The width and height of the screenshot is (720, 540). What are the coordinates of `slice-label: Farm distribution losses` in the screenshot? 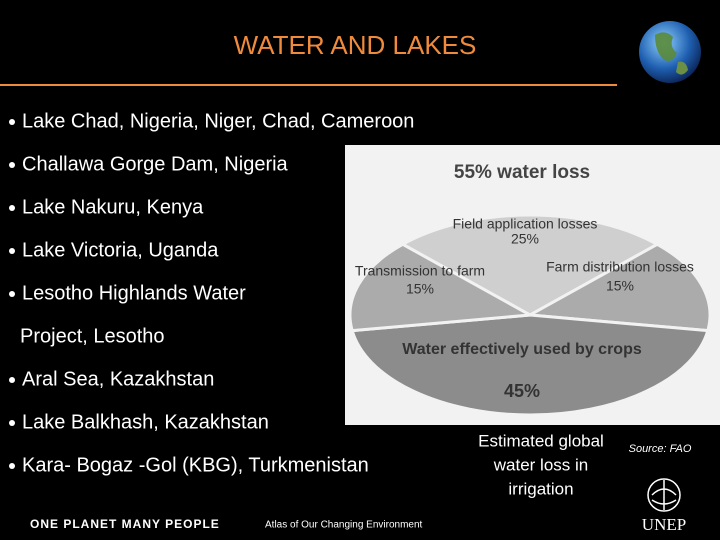 It's located at (620, 267).